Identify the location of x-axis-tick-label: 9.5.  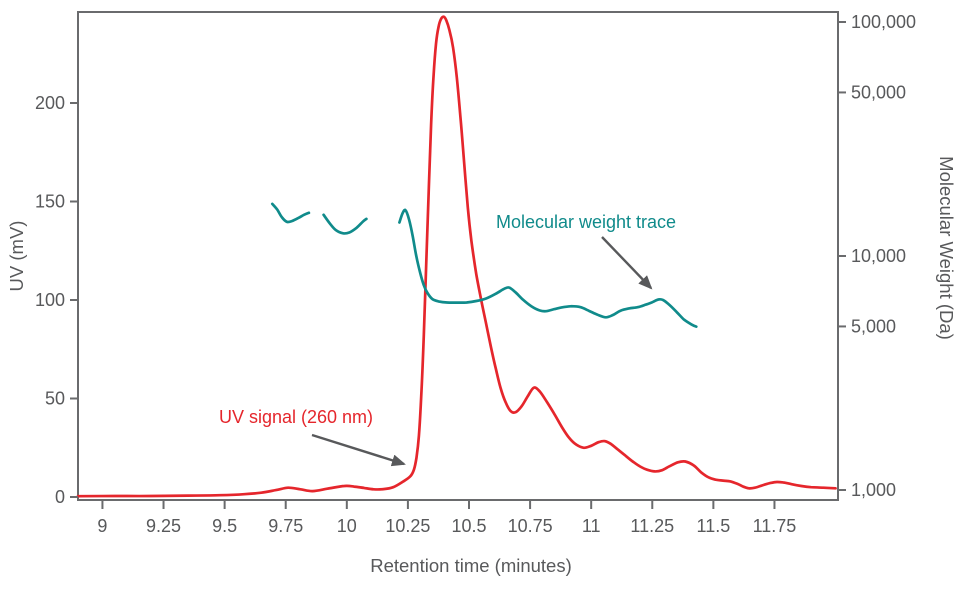
(224, 526).